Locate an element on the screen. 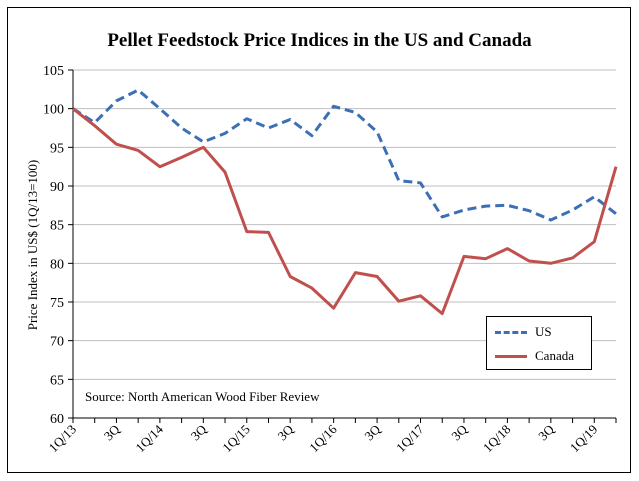 The image size is (639, 481). x-tick-label: 1Q/17 is located at coordinates (410, 438).